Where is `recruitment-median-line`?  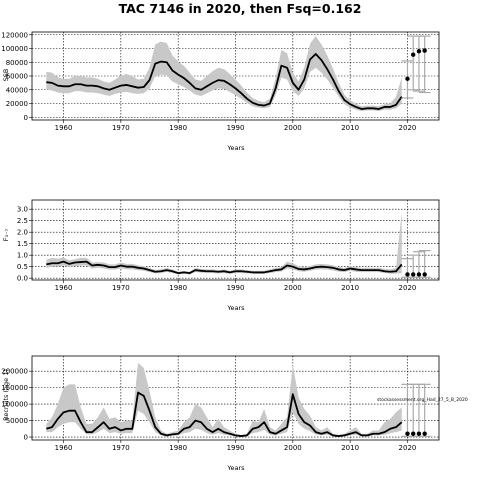 recruitment-median-line is located at coordinates (224, 414).